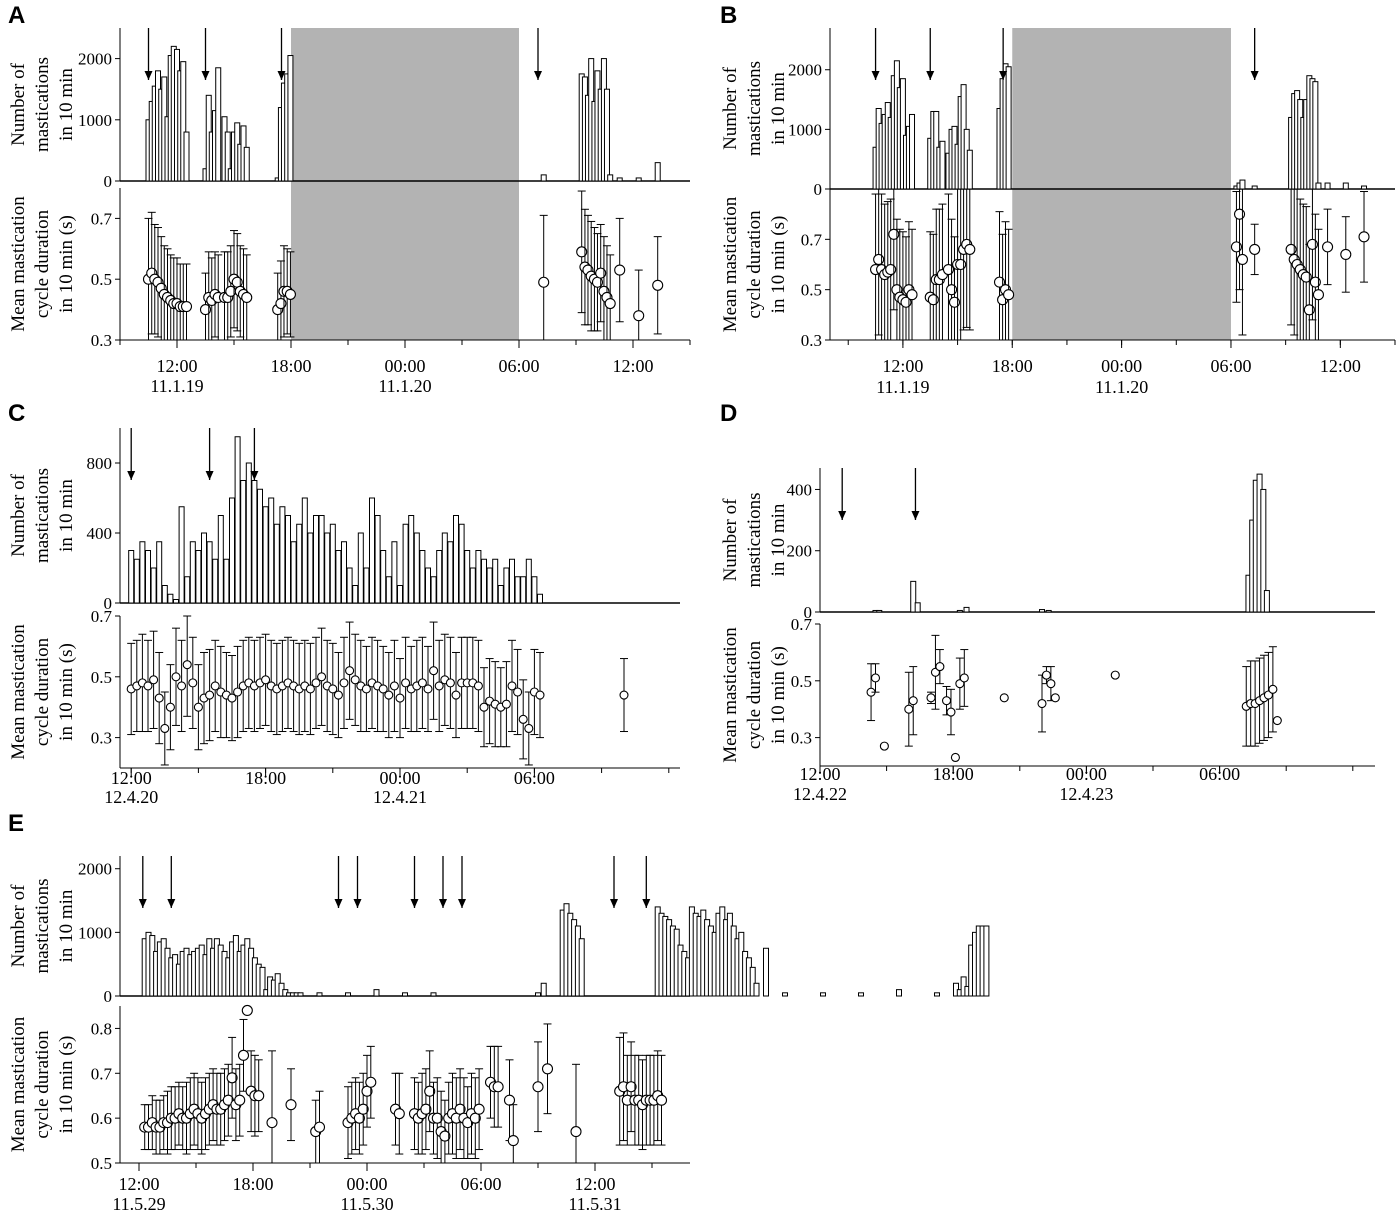  Describe the element at coordinates (42, 515) in the screenshot. I see `panel-c-count-ylabel-line: mastications` at that location.